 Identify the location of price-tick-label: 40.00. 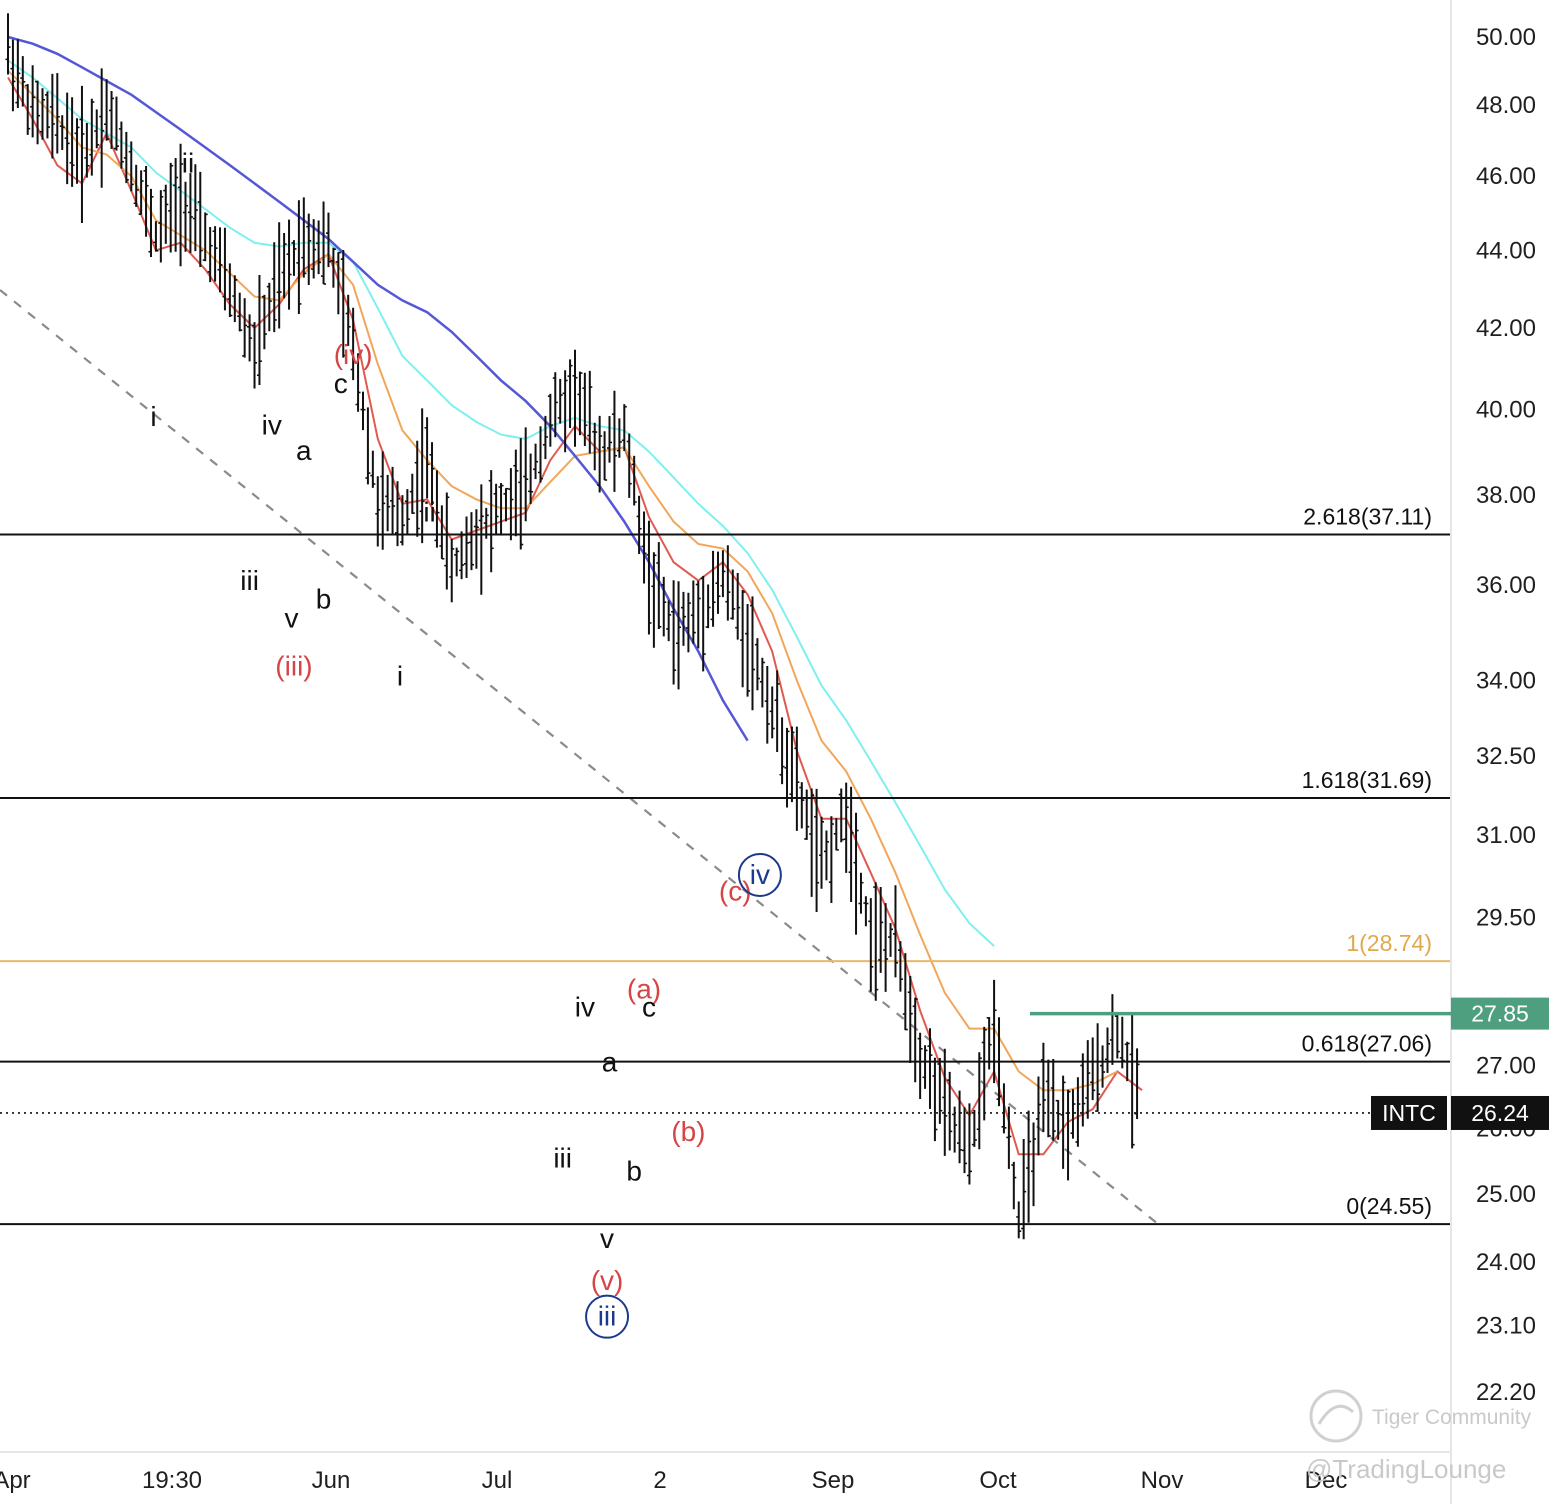
(1506, 409).